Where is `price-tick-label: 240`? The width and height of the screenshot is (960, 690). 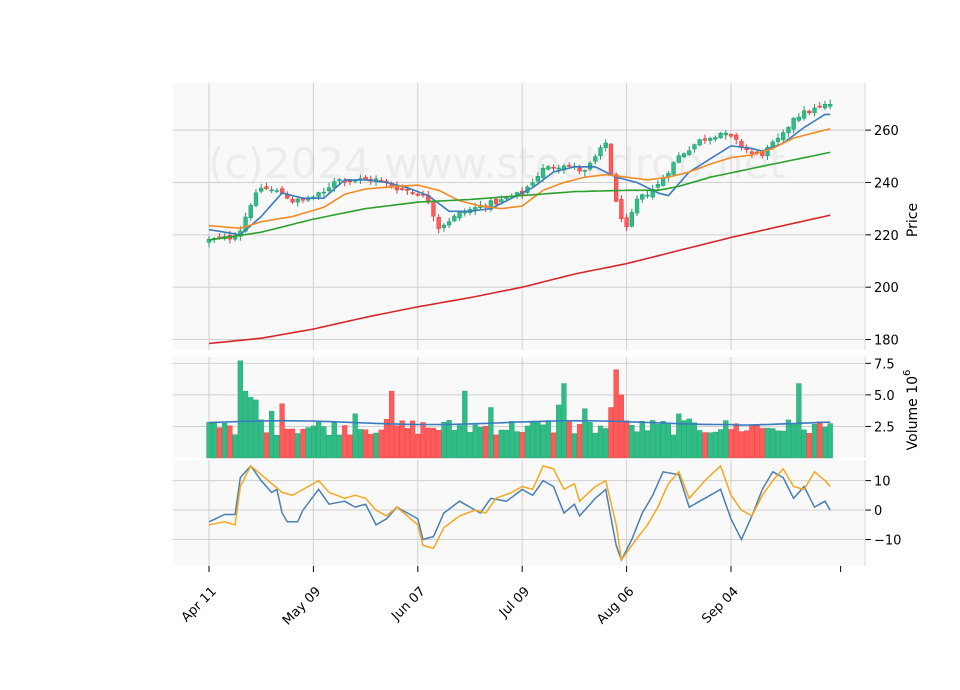
price-tick-label: 240 is located at coordinates (886, 183).